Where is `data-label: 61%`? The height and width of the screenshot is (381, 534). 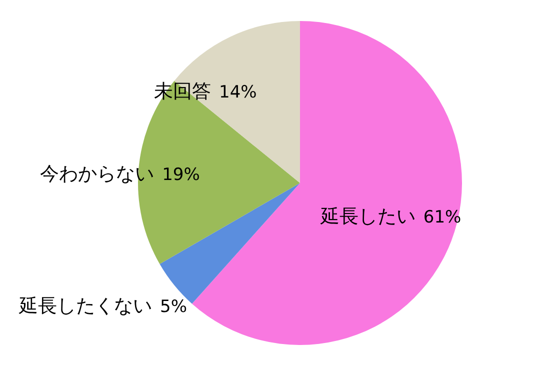 data-label: 61% is located at coordinates (442, 217).